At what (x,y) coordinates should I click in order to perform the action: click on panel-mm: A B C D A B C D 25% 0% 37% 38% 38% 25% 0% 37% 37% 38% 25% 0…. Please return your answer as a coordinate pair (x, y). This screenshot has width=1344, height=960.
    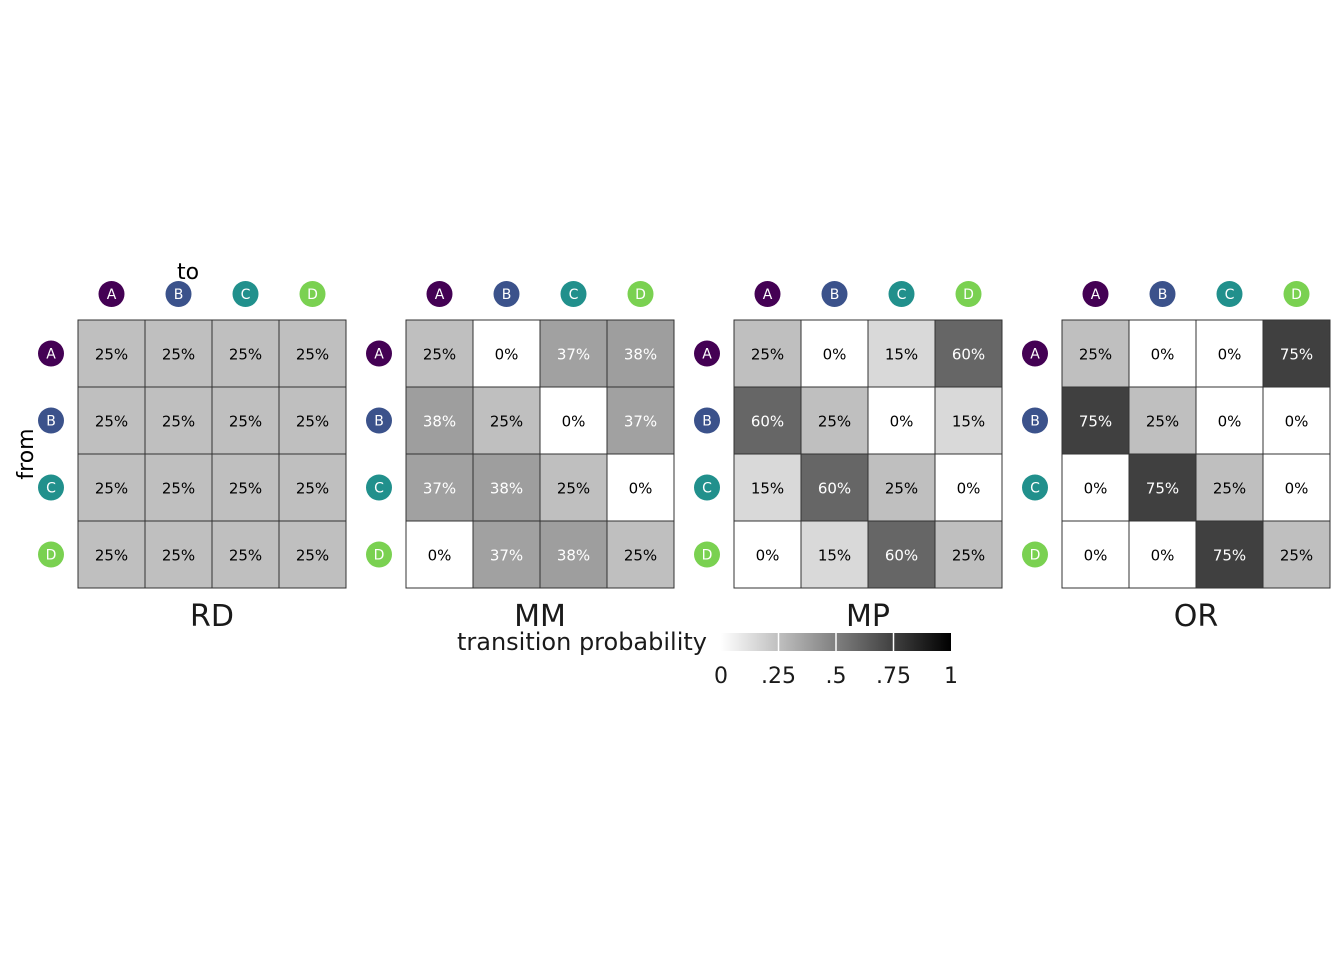
    Looking at the image, I should click on (520, 457).